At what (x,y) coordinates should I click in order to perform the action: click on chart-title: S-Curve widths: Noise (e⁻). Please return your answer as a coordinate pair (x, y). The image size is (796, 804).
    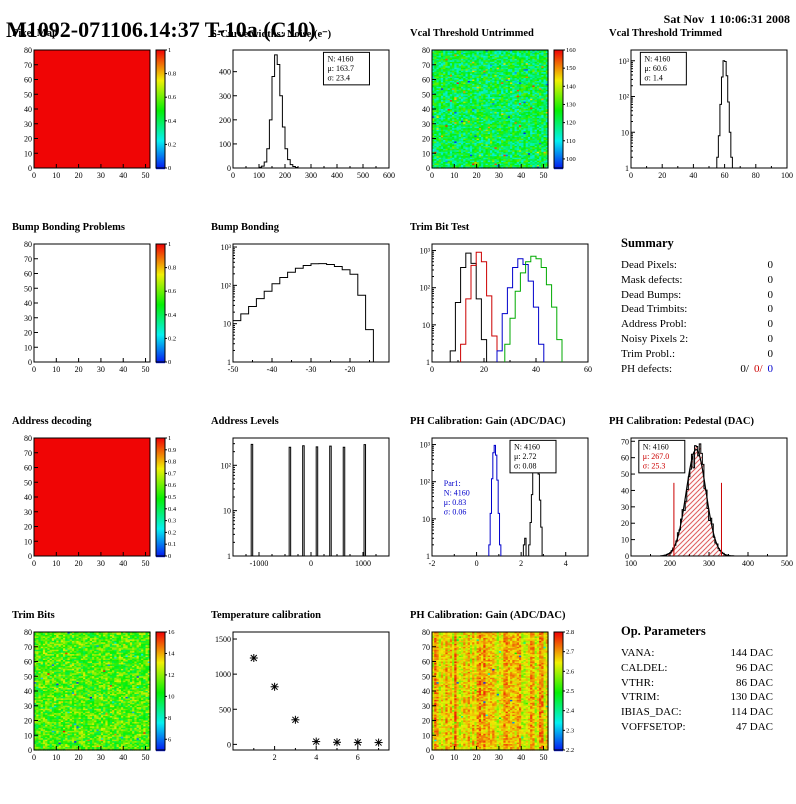
    Looking at the image, I should click on (271, 34).